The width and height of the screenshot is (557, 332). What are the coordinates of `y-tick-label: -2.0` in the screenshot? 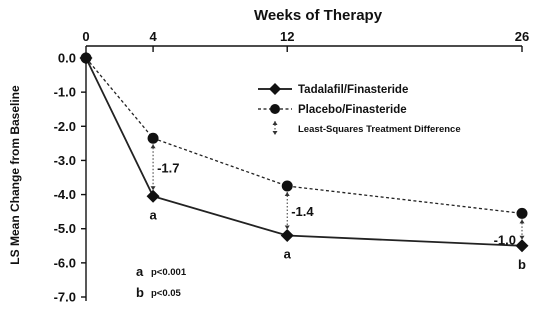 It's located at (65, 126).